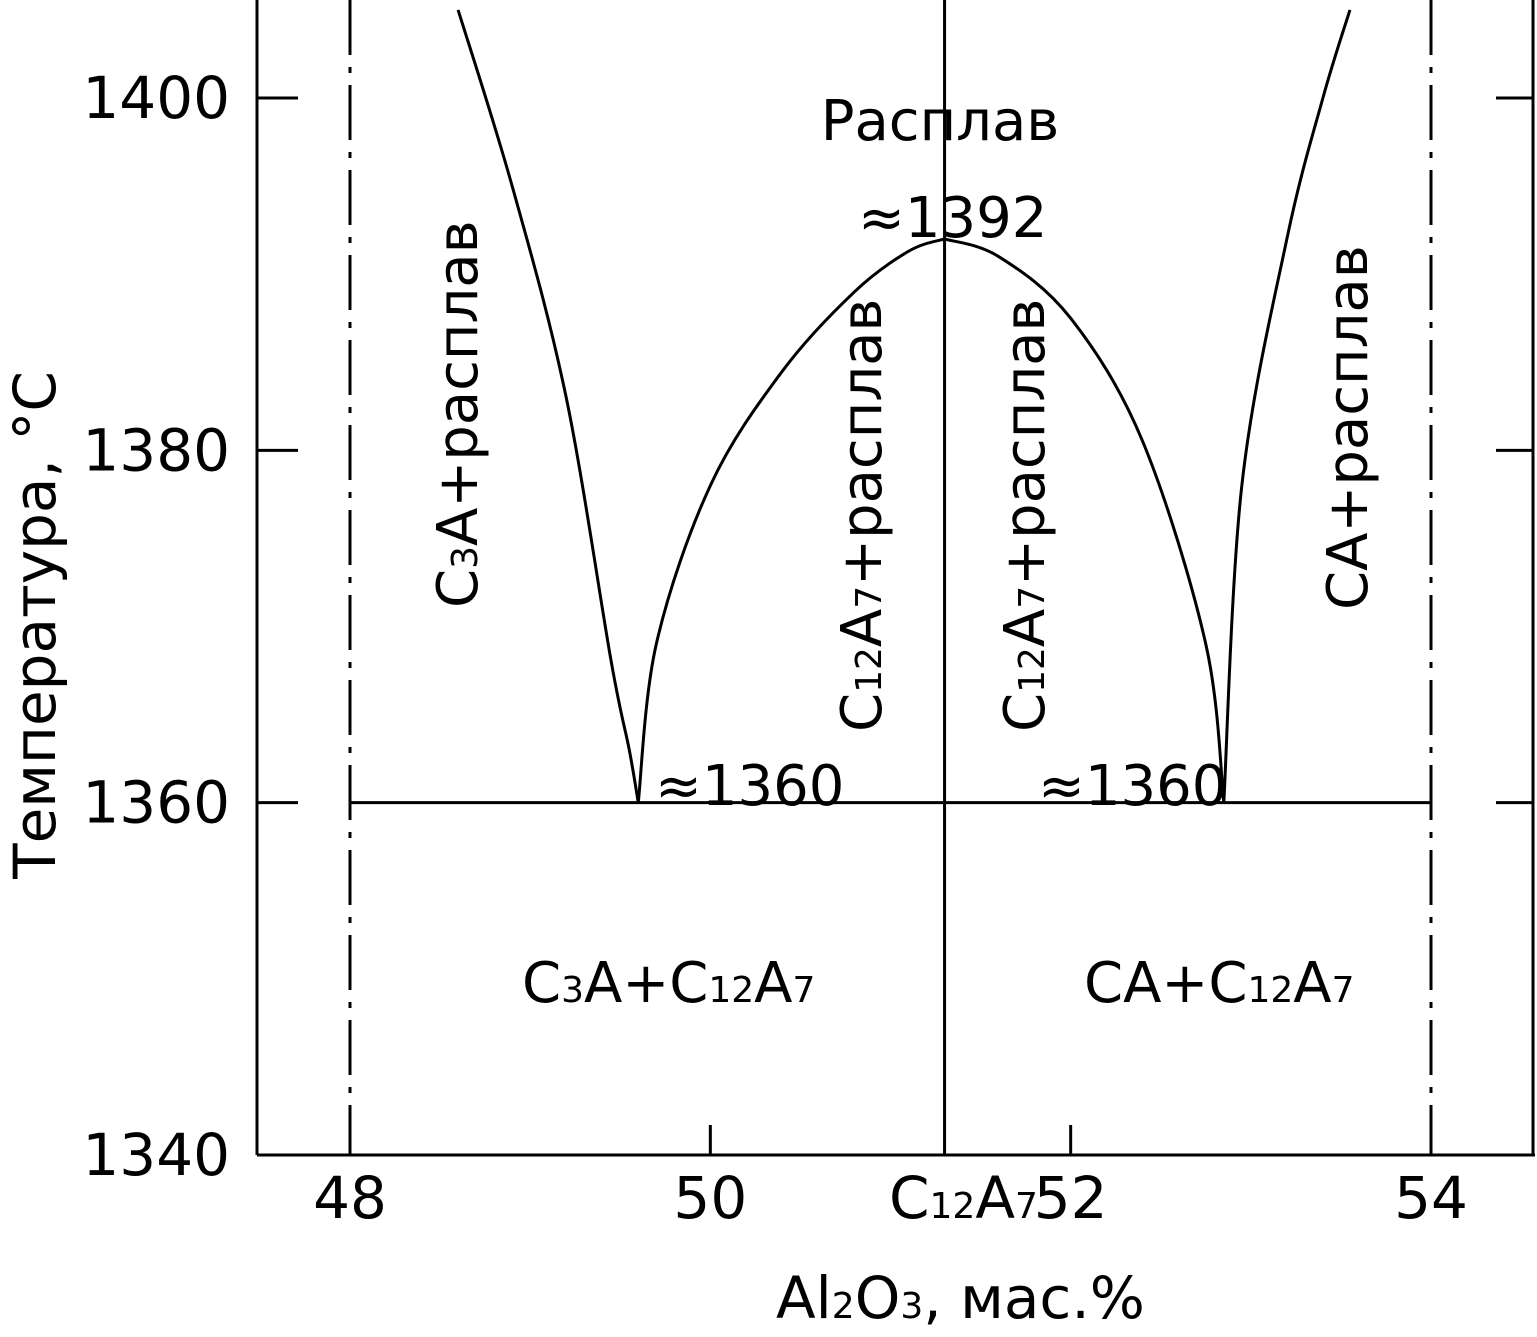 This screenshot has width=1537, height=1337. Describe the element at coordinates (940, 121) in the screenshot. I see `melt-label: Расплав` at that location.